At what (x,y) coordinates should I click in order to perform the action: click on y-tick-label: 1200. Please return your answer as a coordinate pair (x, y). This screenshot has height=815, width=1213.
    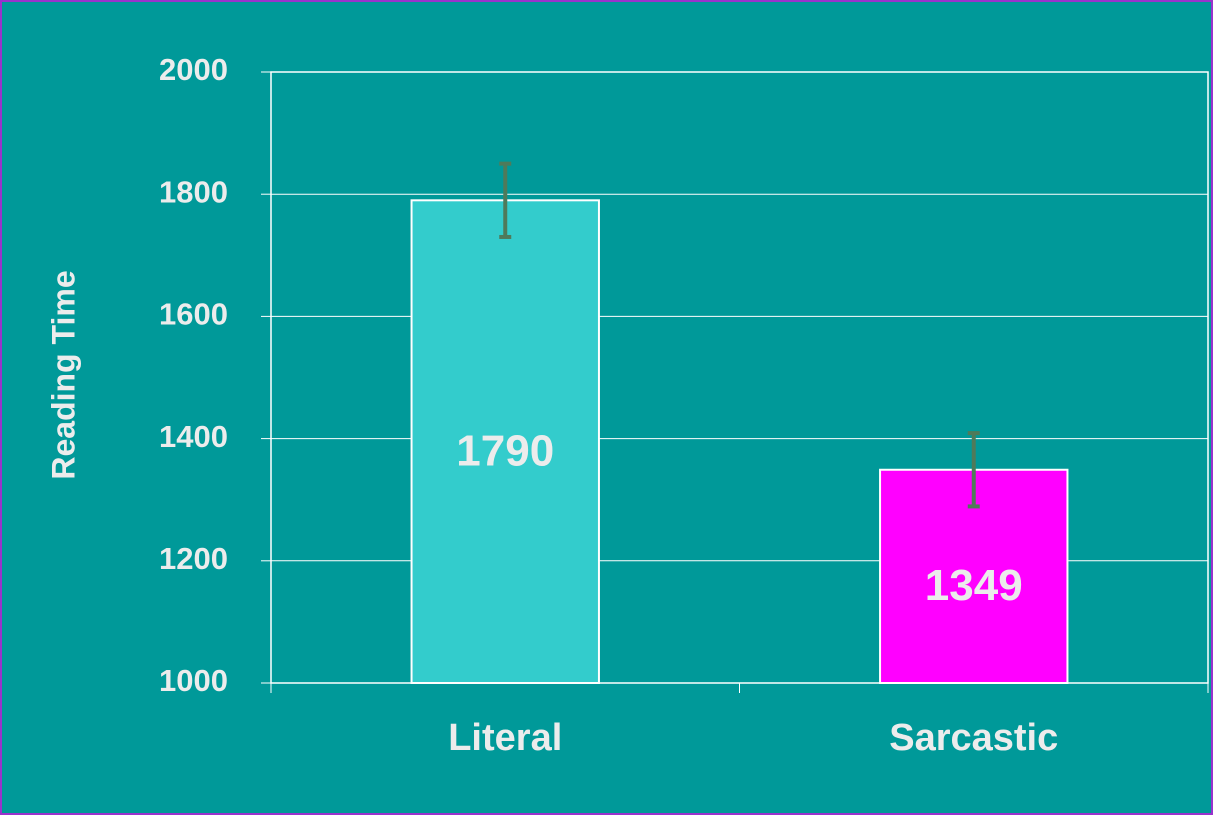
    Looking at the image, I should click on (193, 558).